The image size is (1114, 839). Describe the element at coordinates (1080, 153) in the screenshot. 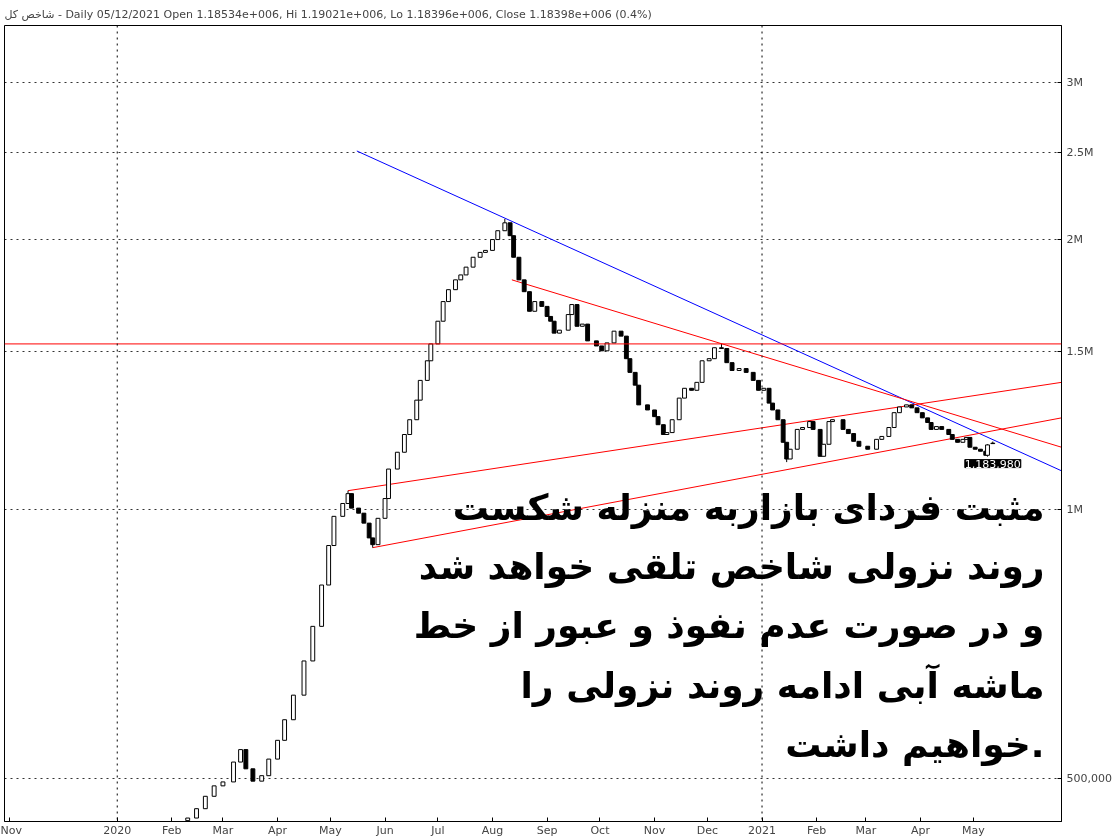

I see `y-tick-label: 2.5M` at that location.